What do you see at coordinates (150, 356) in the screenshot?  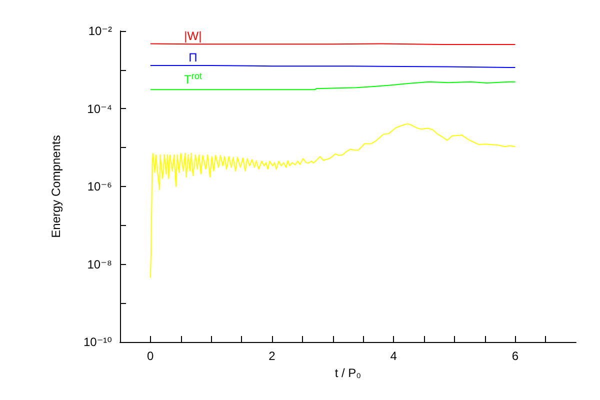 I see `x-tick-label: 0` at bounding box center [150, 356].